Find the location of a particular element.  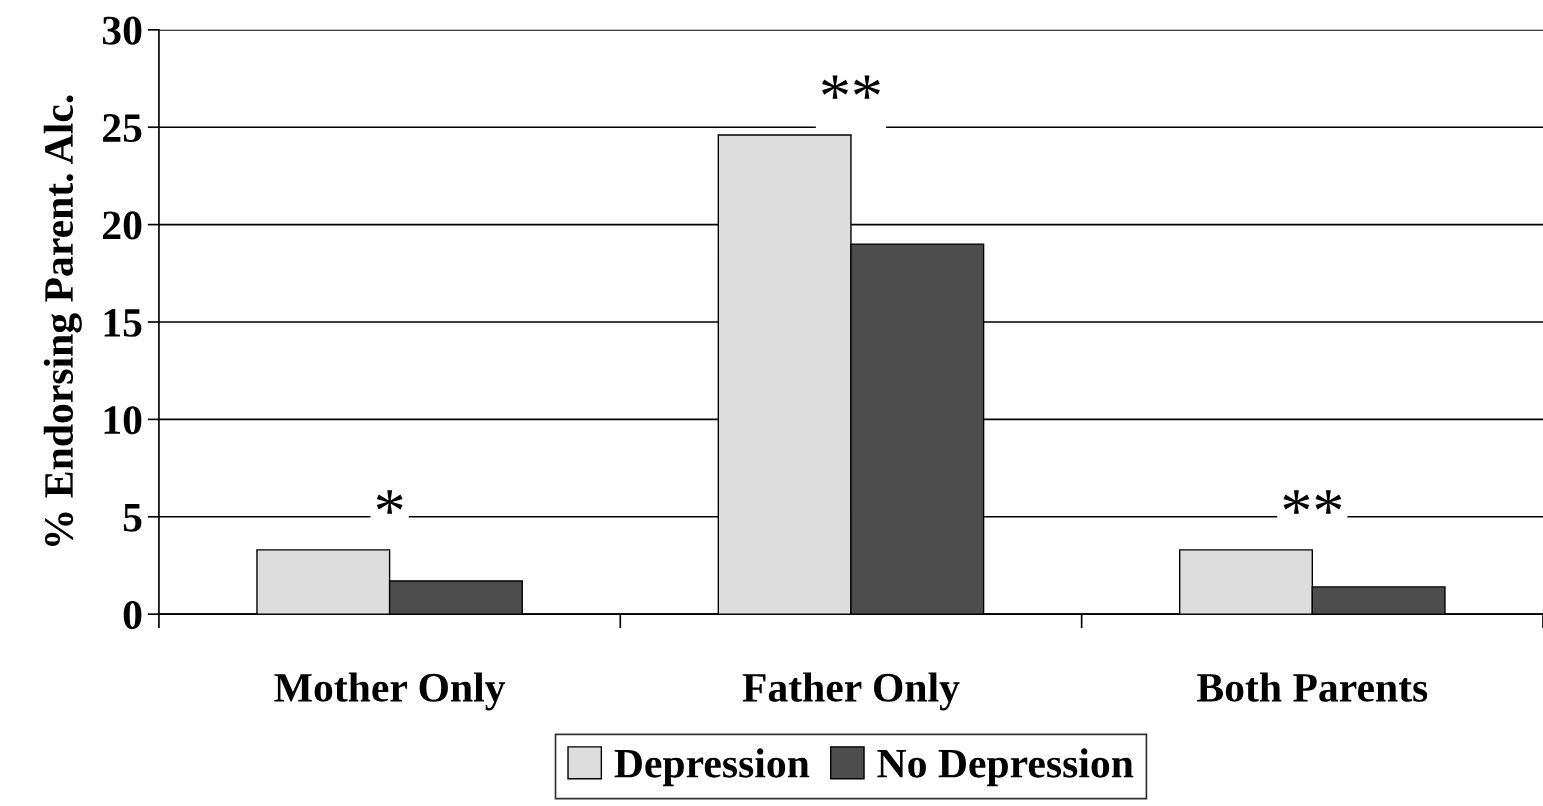

y-tick-label: 30 is located at coordinates (122, 30).